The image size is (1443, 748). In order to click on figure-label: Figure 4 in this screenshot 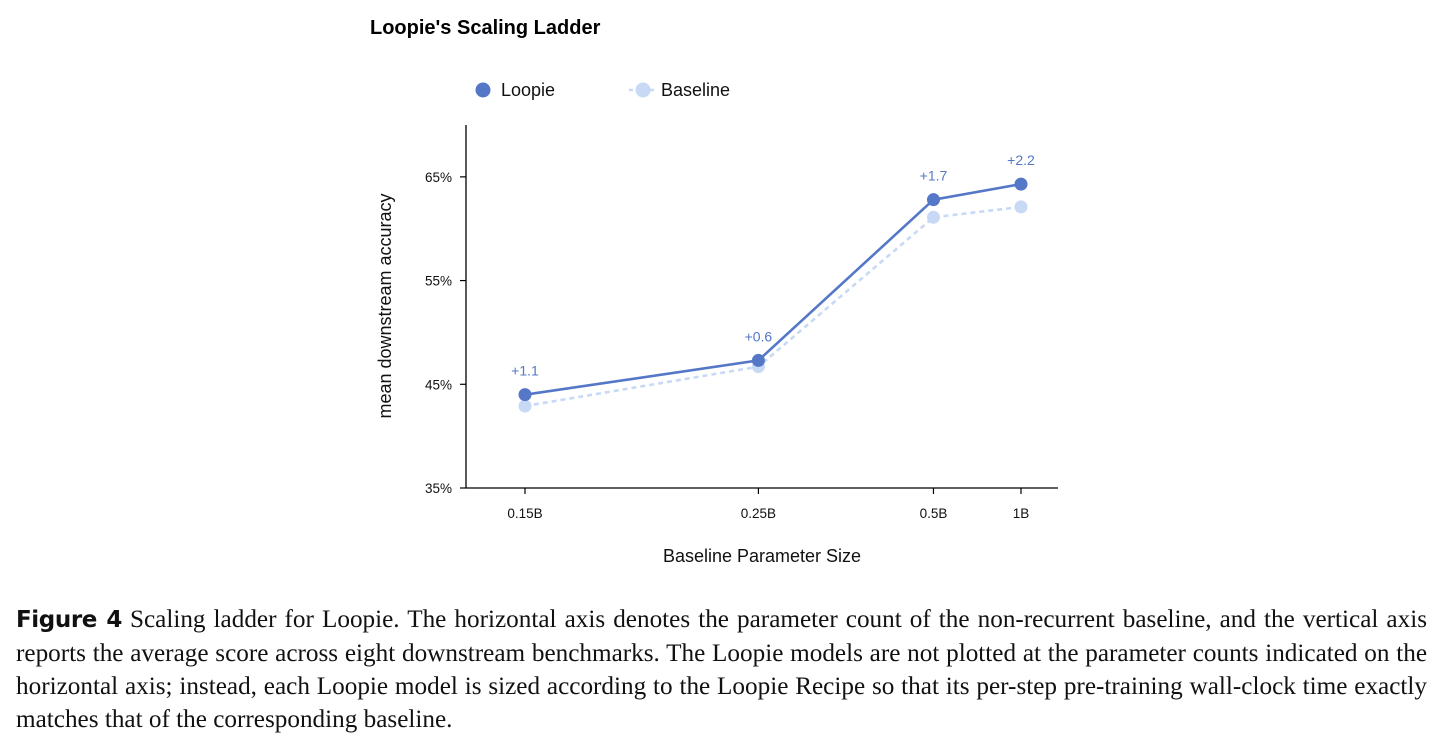, I will do `click(69, 620)`.